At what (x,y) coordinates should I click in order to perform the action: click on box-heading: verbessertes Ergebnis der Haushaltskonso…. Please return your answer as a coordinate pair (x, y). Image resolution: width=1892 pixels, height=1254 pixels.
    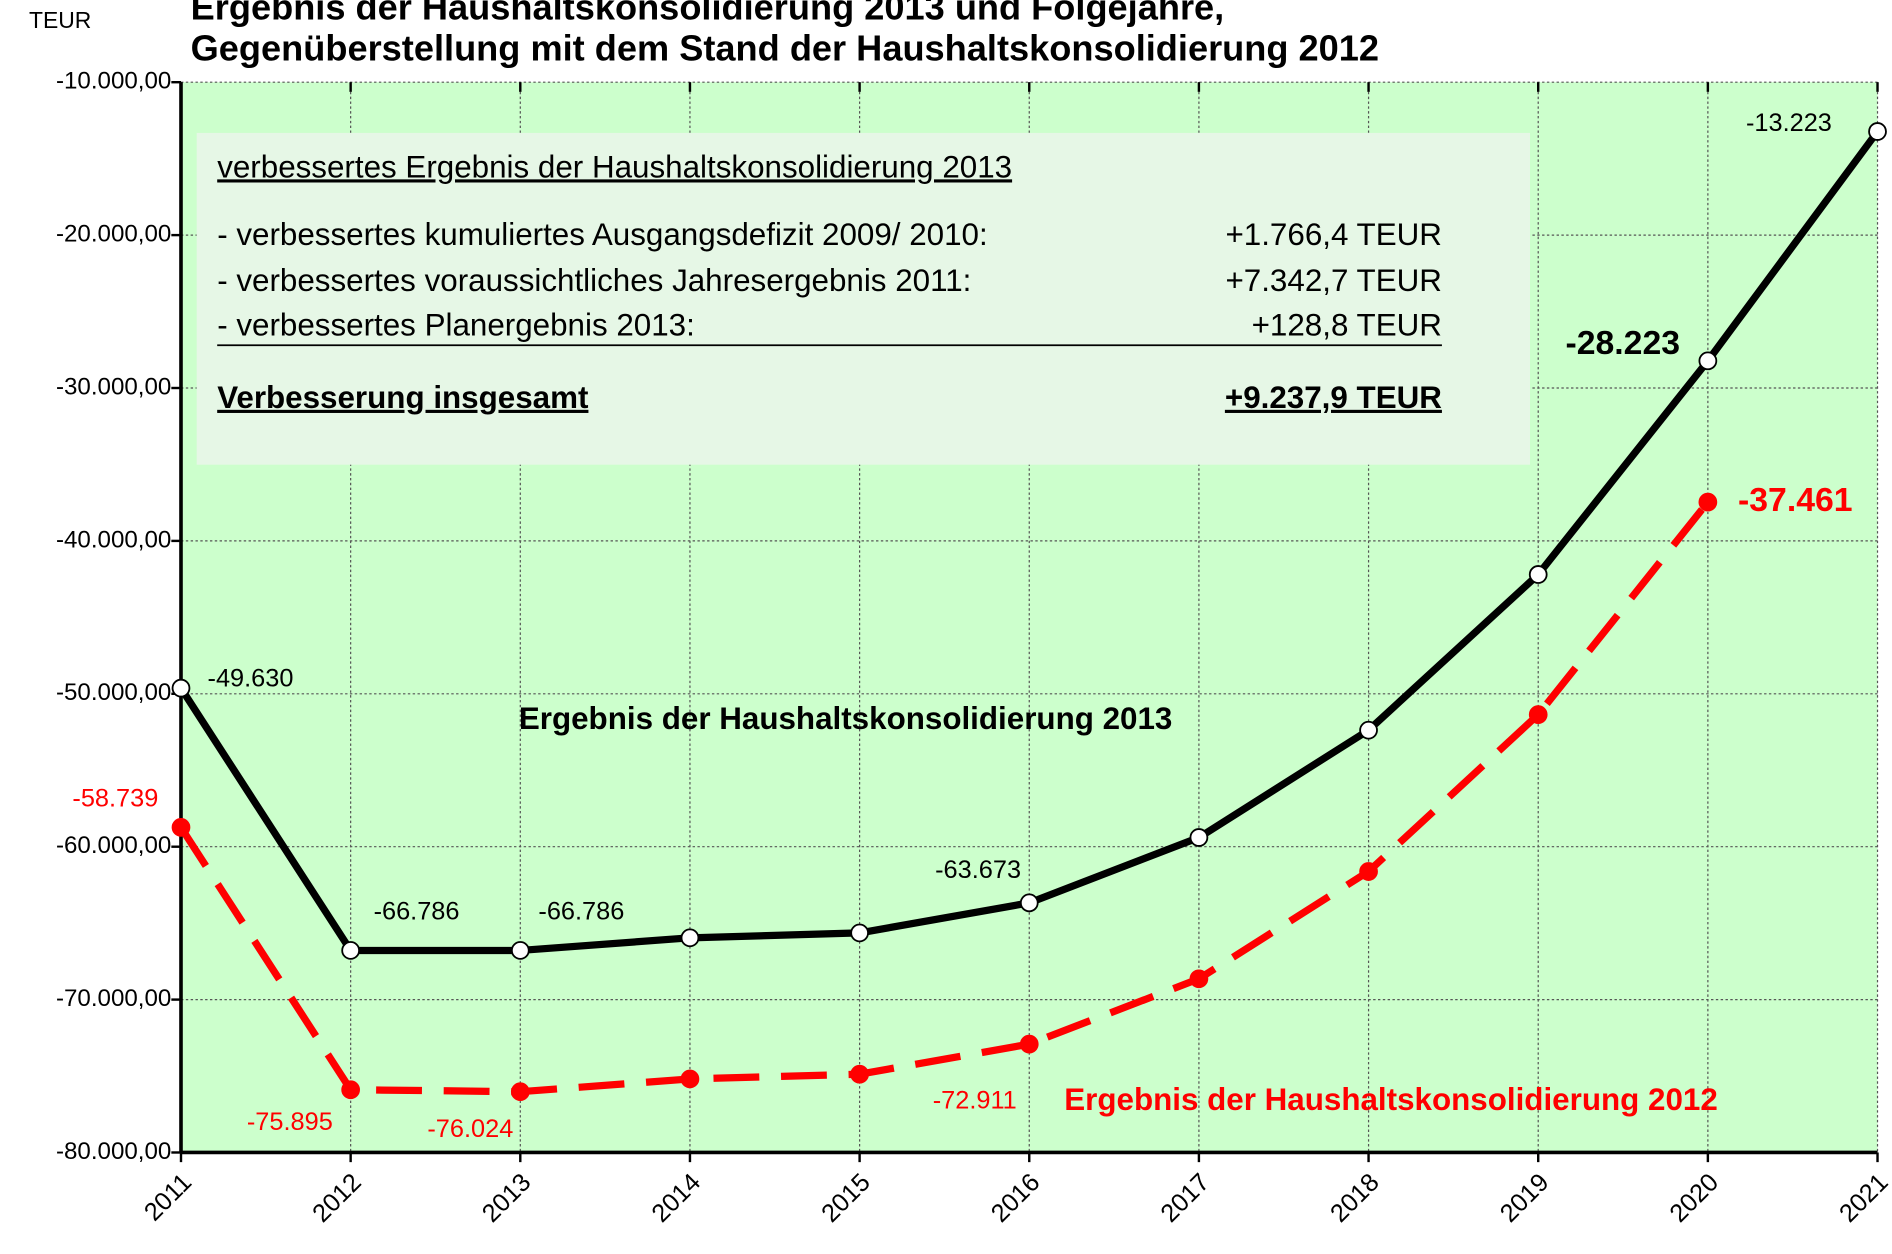
    Looking at the image, I should click on (614, 166).